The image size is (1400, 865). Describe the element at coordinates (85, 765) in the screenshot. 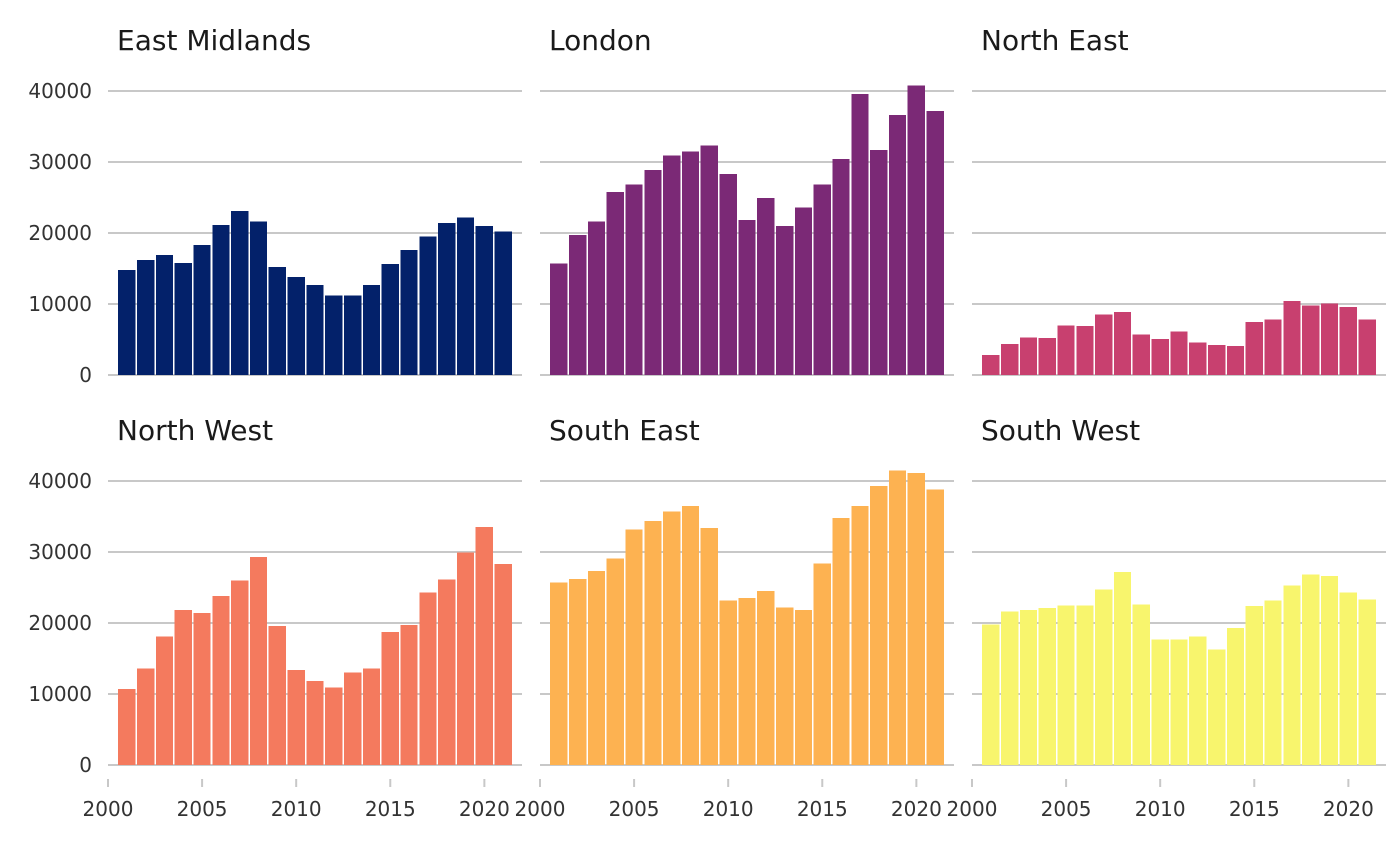

I see `y-tick-label: 0` at that location.